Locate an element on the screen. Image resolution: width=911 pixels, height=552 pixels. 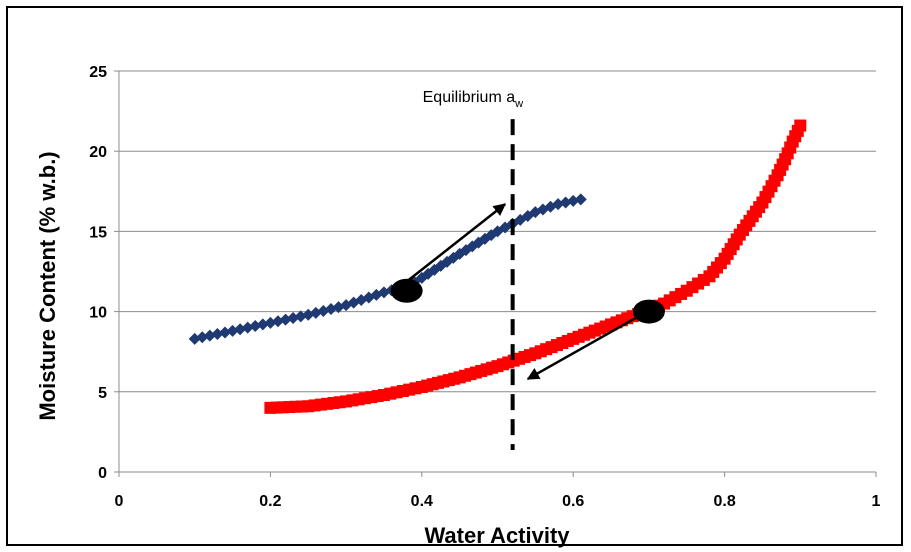
y-tick-label: 20 is located at coordinates (98, 152).